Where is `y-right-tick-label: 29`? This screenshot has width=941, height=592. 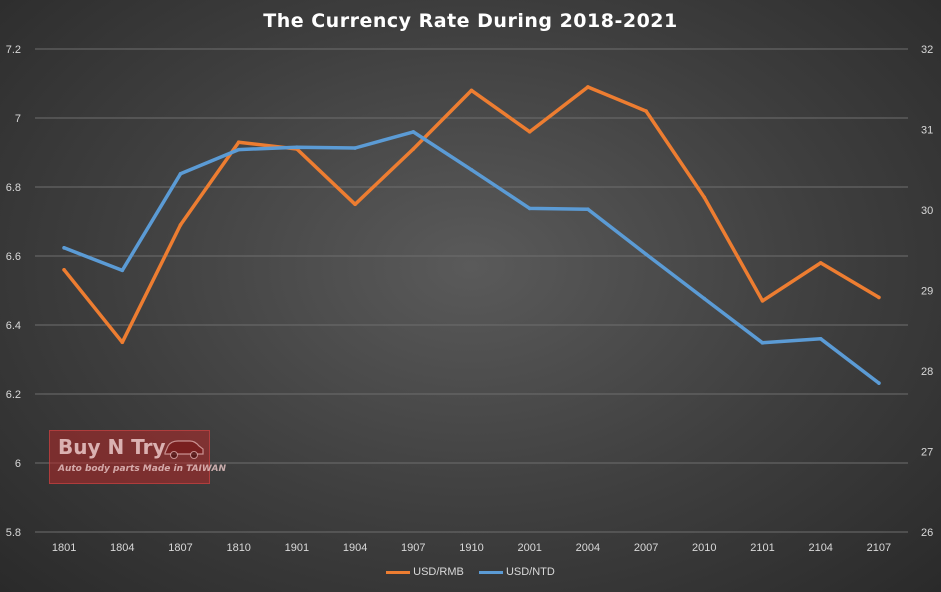
y-right-tick-label: 29 is located at coordinates (927, 292).